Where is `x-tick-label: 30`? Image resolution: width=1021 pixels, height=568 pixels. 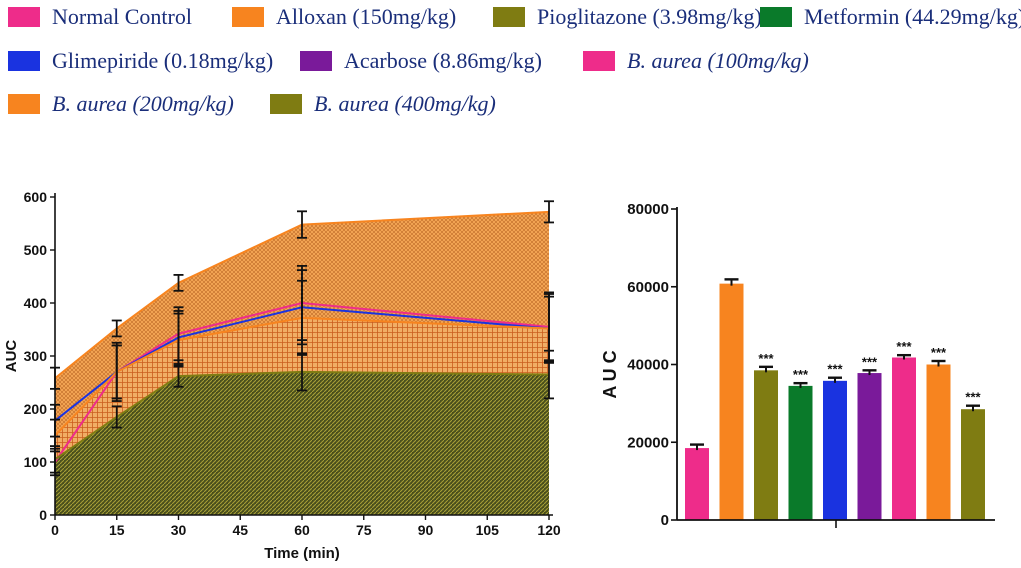 x-tick-label: 30 is located at coordinates (179, 530).